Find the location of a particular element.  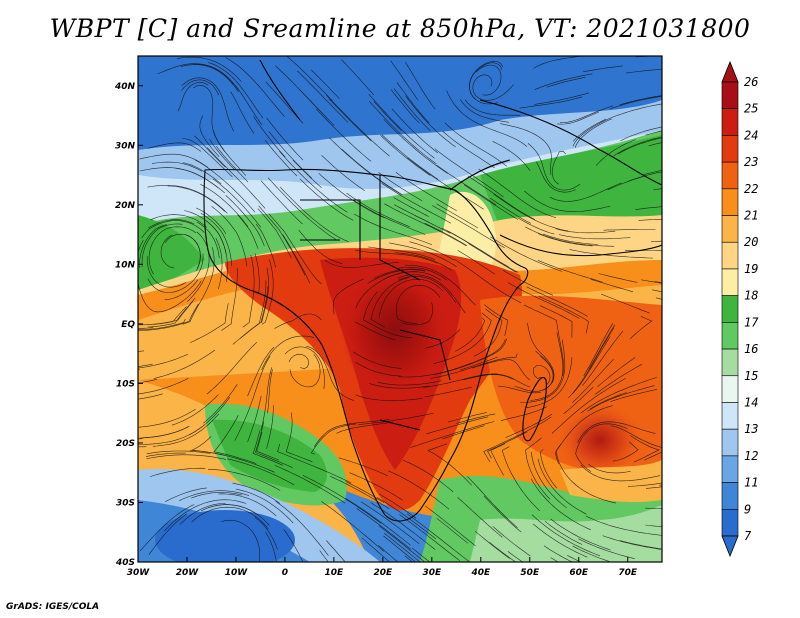

colorbar-label: 23 is located at coordinates (751, 162).